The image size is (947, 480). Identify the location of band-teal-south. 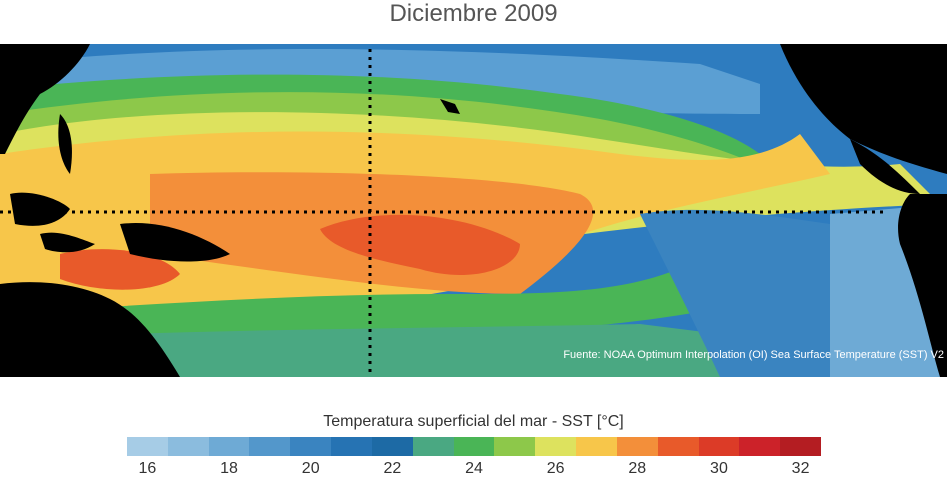
(360, 350).